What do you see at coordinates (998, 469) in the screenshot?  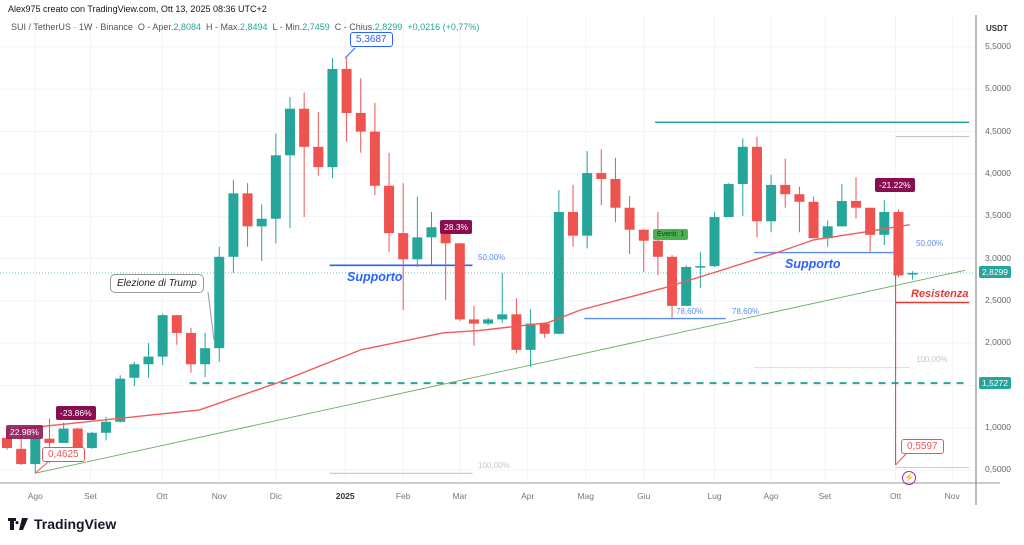 I see `price-tick: 0,5000` at bounding box center [998, 469].